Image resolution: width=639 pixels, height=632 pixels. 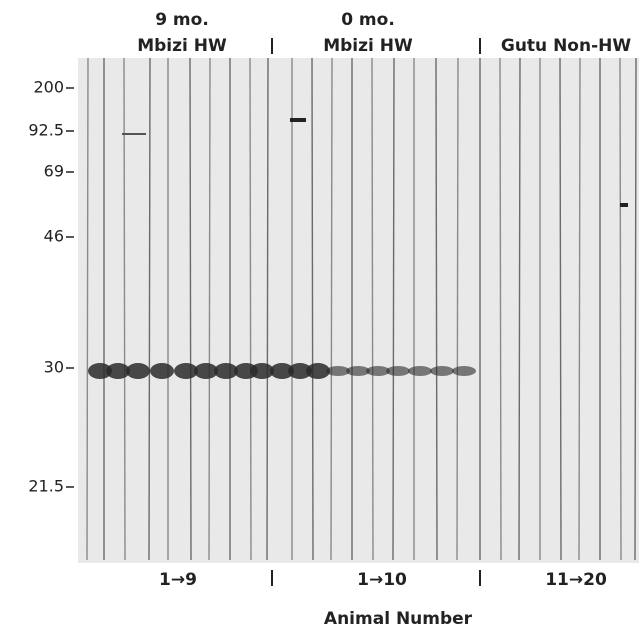 I want to click on group-time: 0 mo., so click(x=368, y=20).